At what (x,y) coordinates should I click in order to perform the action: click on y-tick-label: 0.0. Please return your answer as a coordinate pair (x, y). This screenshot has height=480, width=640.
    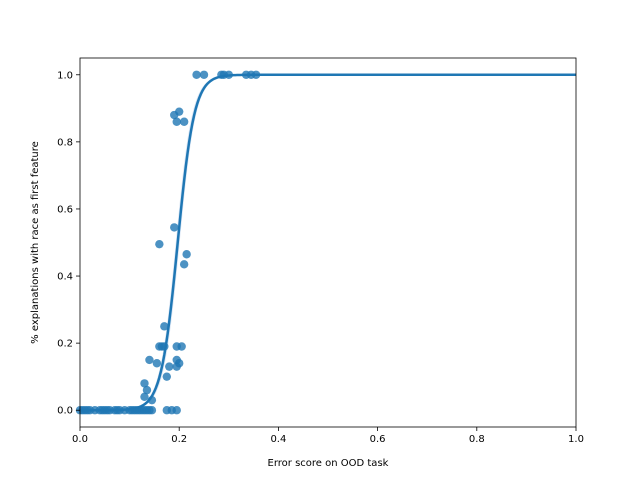
    Looking at the image, I should click on (65, 411).